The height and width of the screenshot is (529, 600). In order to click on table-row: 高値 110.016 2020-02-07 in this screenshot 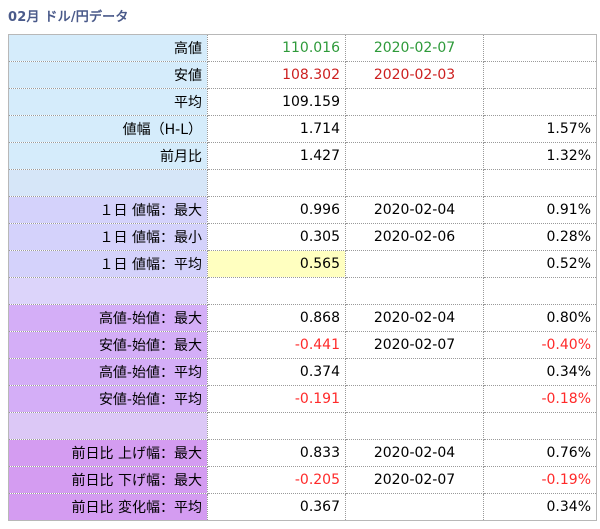, I will do `click(302, 48)`.